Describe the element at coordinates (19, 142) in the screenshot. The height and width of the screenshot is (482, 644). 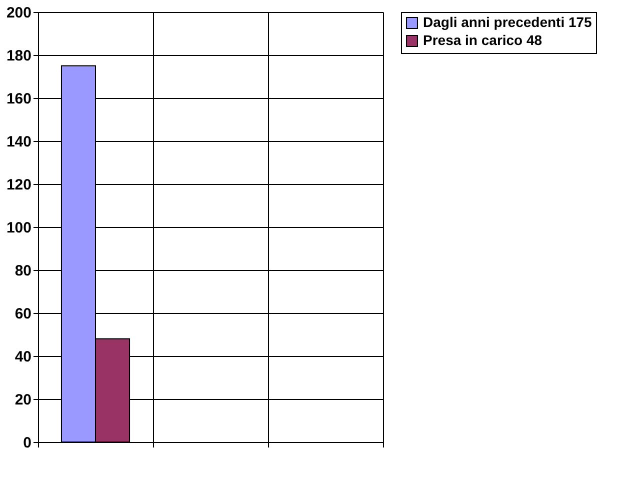
I see `y-tick-label: 140` at that location.